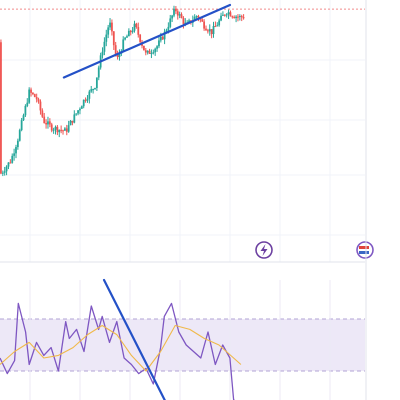 This screenshot has height=400, width=400. Describe the element at coordinates (182, 345) in the screenshot. I see `oscillator-band` at that location.